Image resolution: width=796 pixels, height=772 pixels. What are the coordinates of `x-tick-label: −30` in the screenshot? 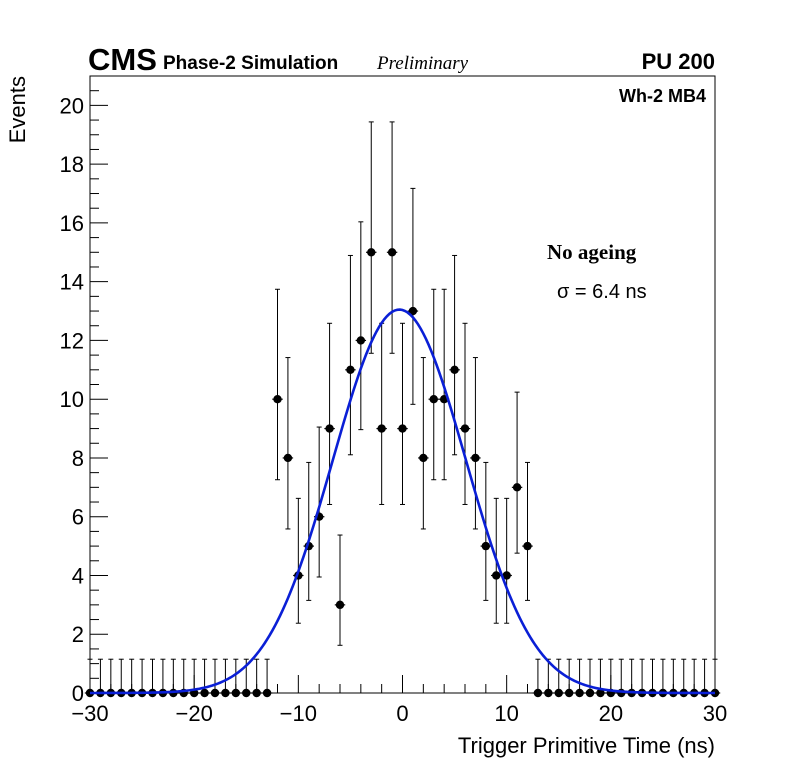 It's located at (89, 713).